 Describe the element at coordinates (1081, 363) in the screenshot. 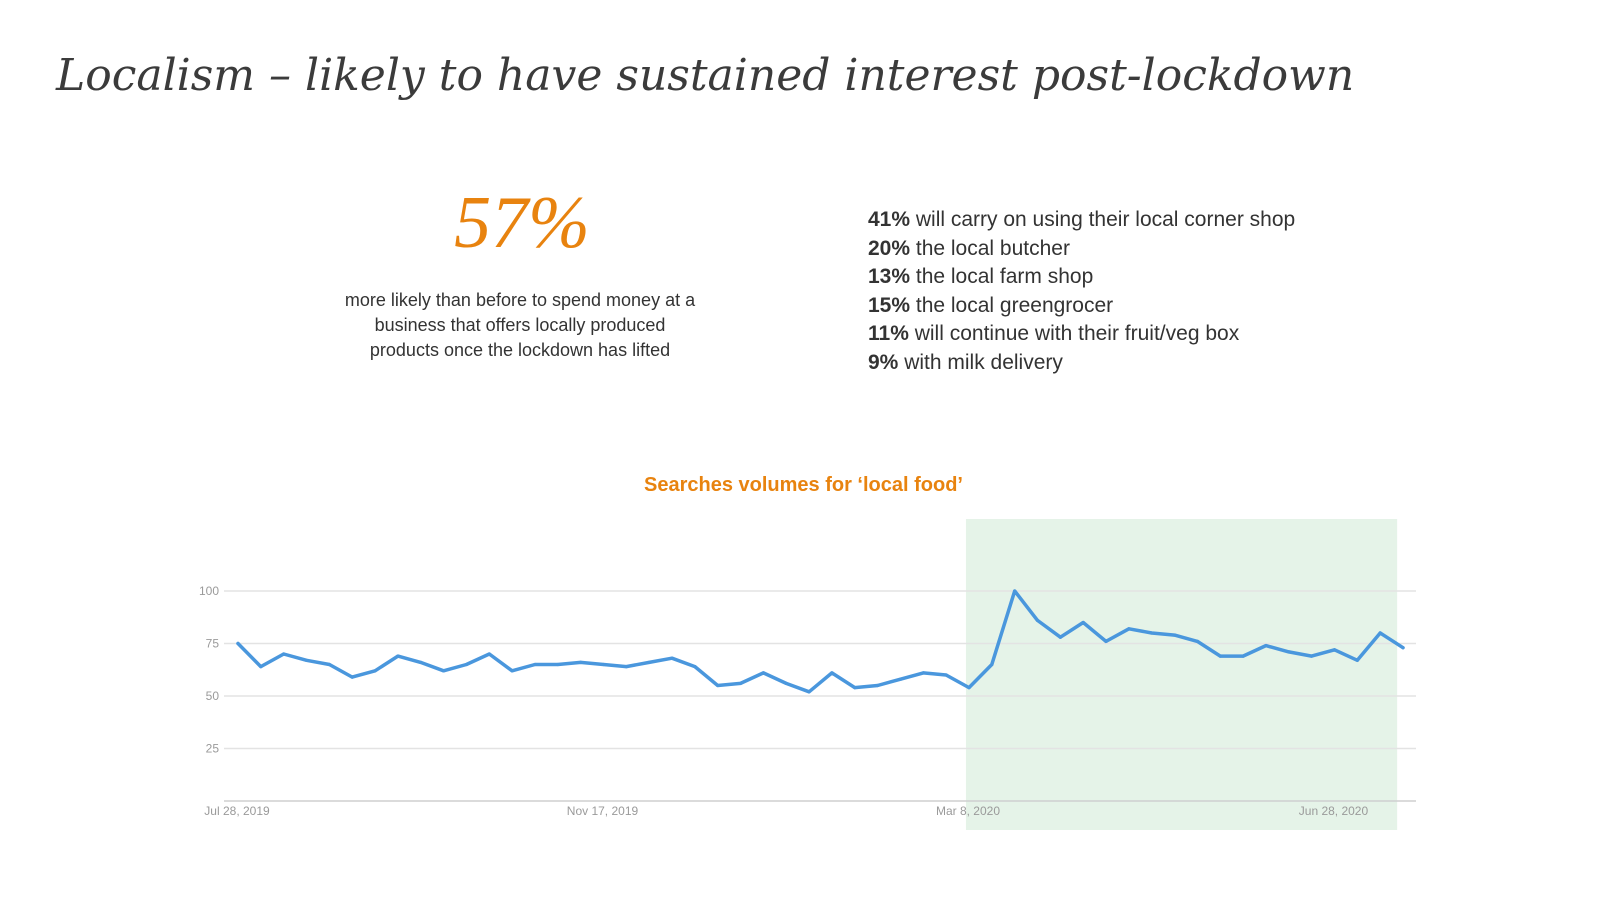

I see `breakdown-item: 9% with milk delivery` at that location.